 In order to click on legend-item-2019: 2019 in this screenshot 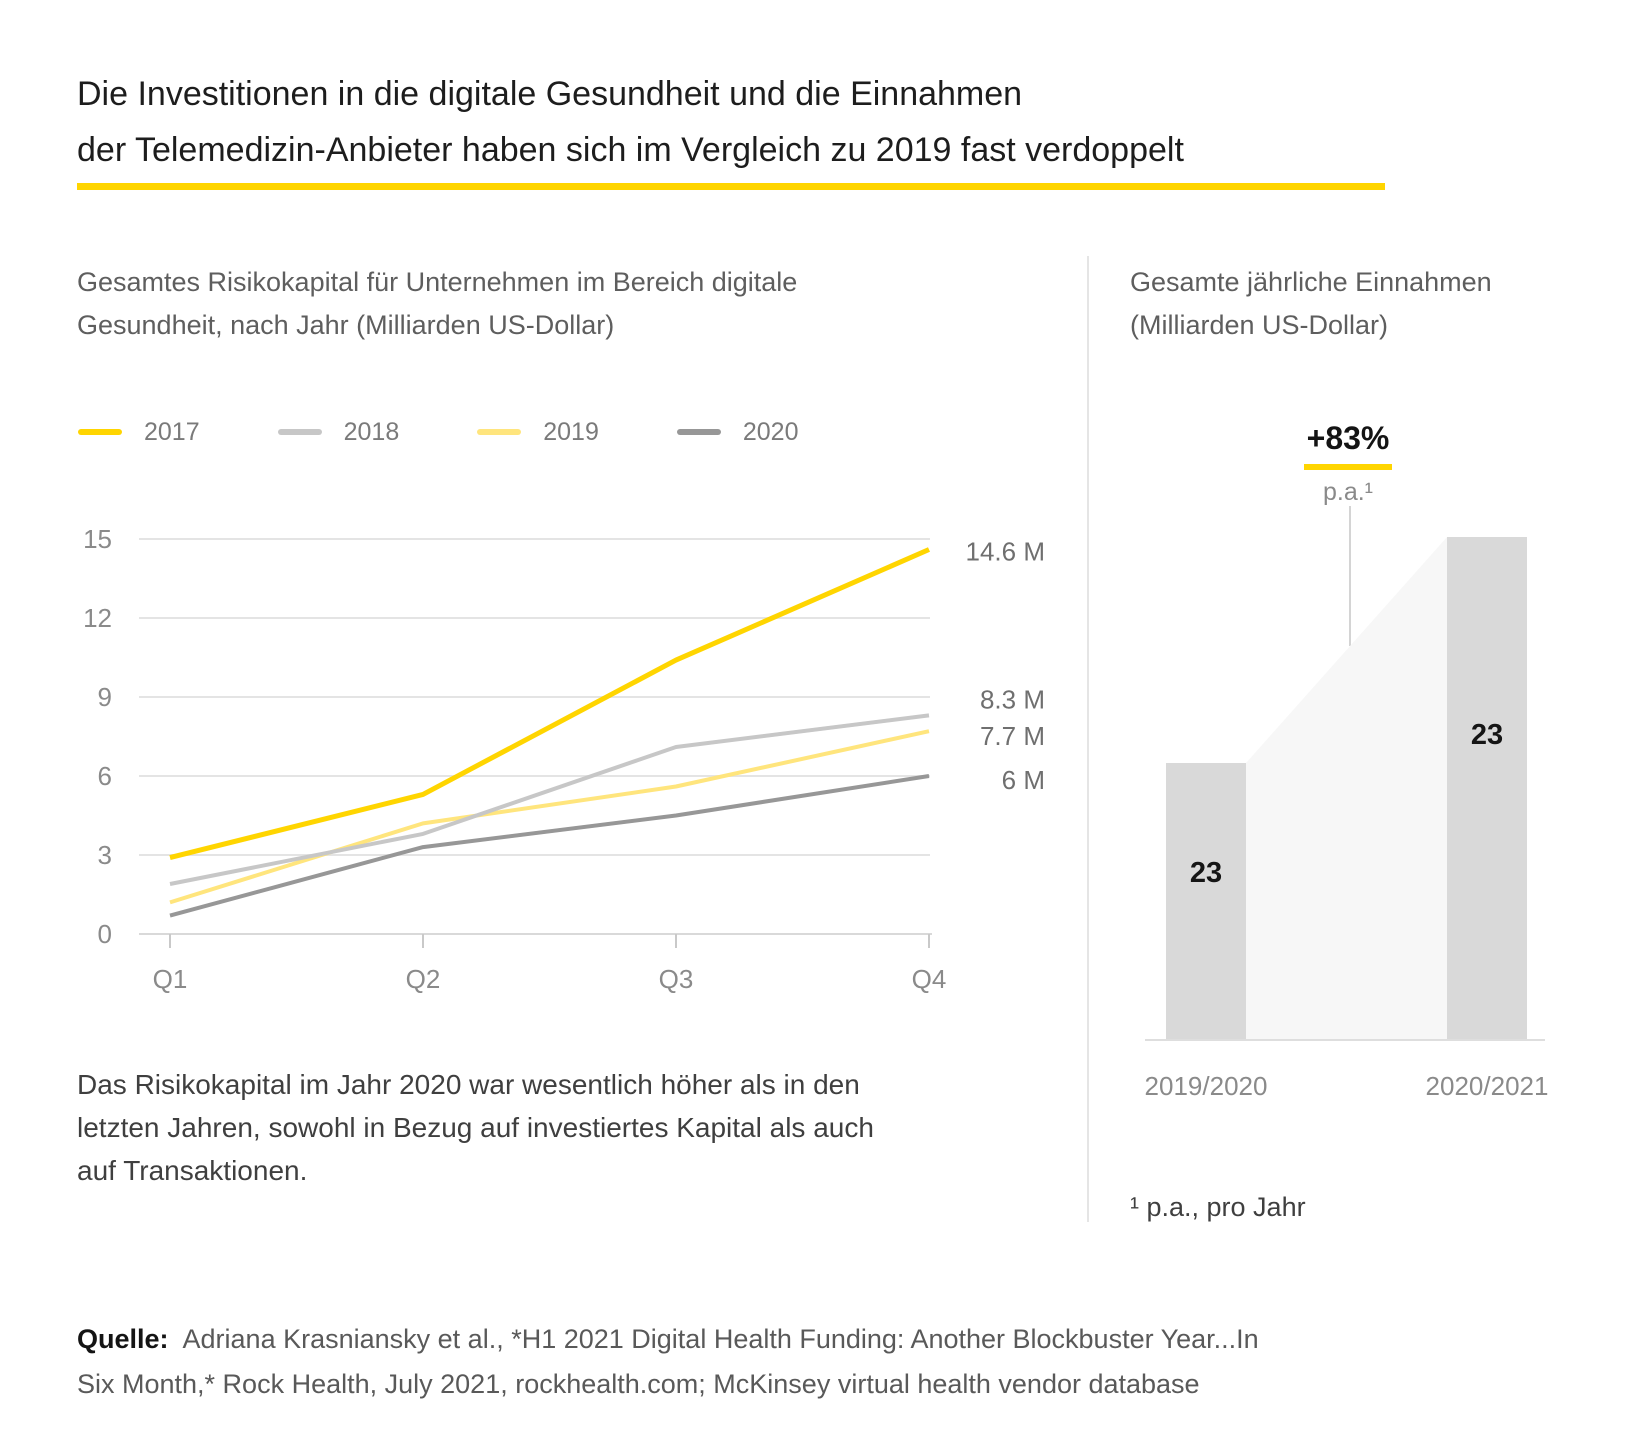, I will do `click(538, 432)`.